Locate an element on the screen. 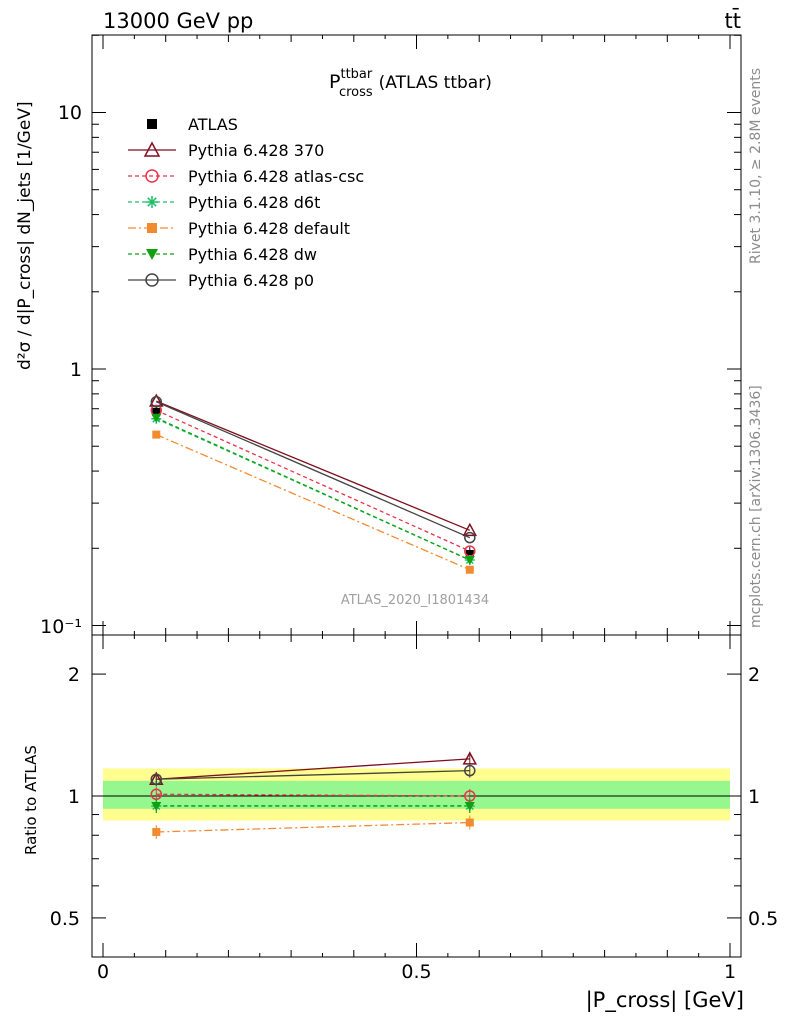  legend-label-pythia-6-428-atlas-csc: Pythia 6.428 atlas-csc is located at coordinates (276, 176).